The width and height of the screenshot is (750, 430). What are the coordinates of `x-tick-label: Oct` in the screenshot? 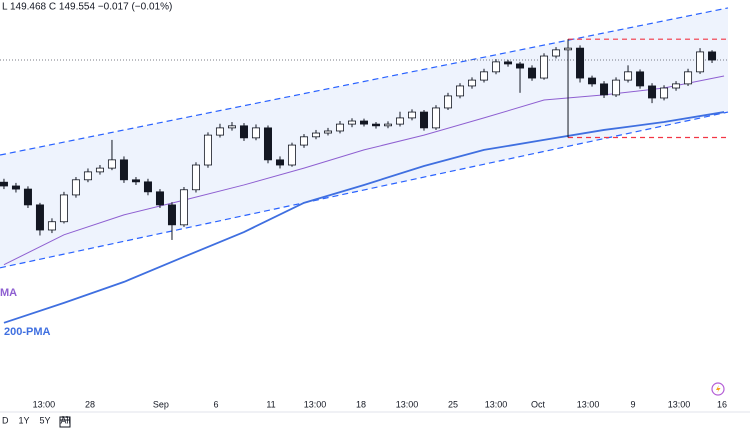 It's located at (538, 404).